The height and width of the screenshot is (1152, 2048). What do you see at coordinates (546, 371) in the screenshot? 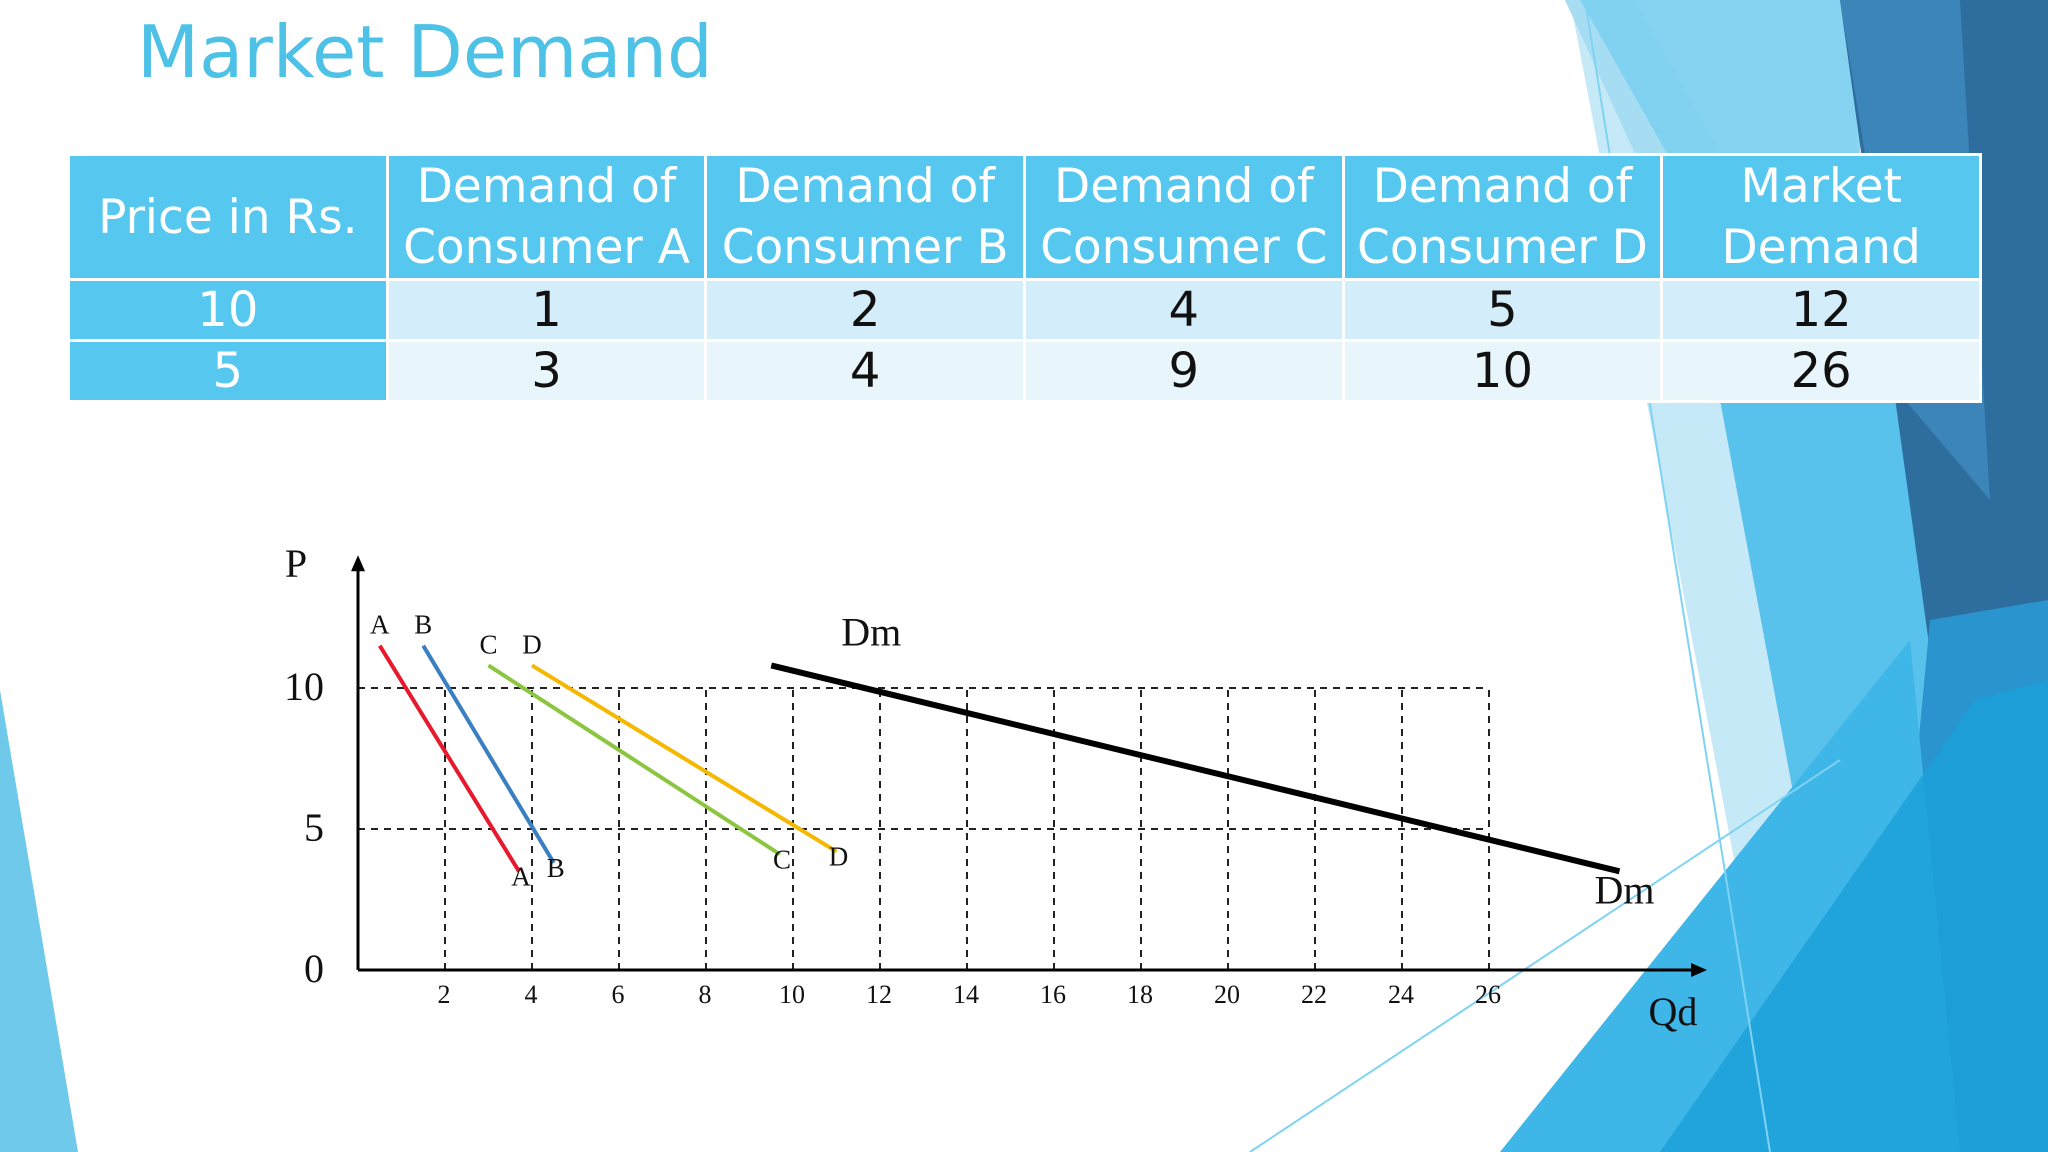
I see `cell-demand-a: 3` at bounding box center [546, 371].